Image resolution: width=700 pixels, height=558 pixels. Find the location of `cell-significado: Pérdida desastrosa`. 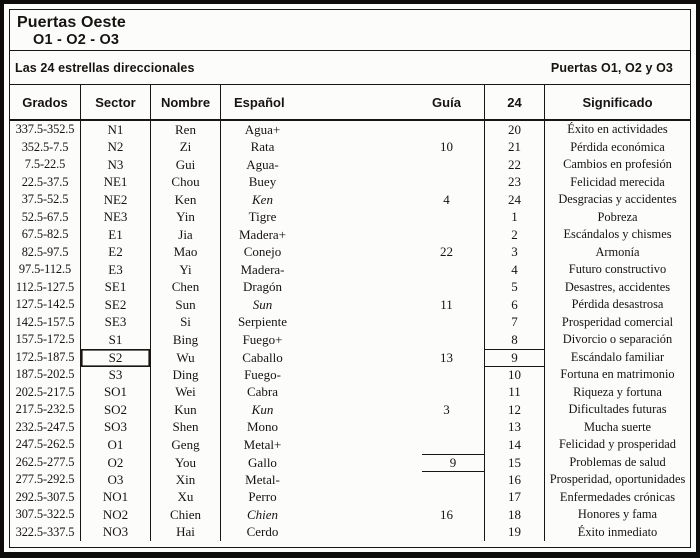

cell-significado: Pérdida desastrosa is located at coordinates (617, 304).